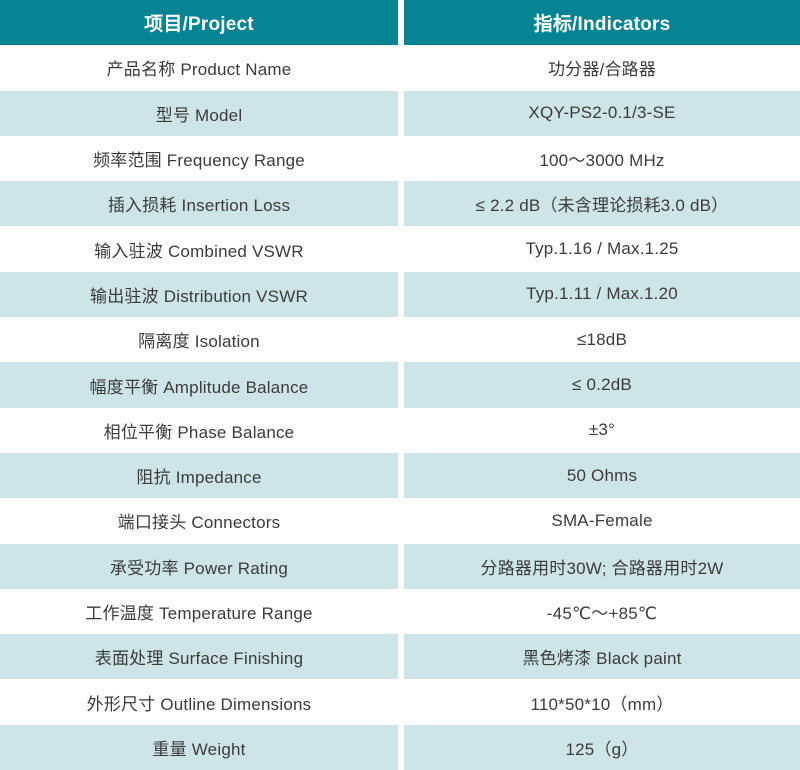 This screenshot has width=800, height=770. Describe the element at coordinates (602, 113) in the screenshot. I see `row-value: XQY-PS2-0.1/3-SE` at that location.